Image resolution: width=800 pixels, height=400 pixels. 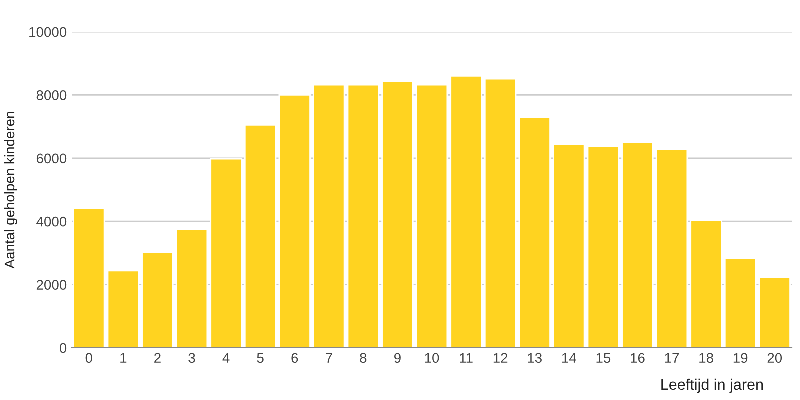 What do you see at coordinates (775, 358) in the screenshot?
I see `x-tick-label: 20` at bounding box center [775, 358].